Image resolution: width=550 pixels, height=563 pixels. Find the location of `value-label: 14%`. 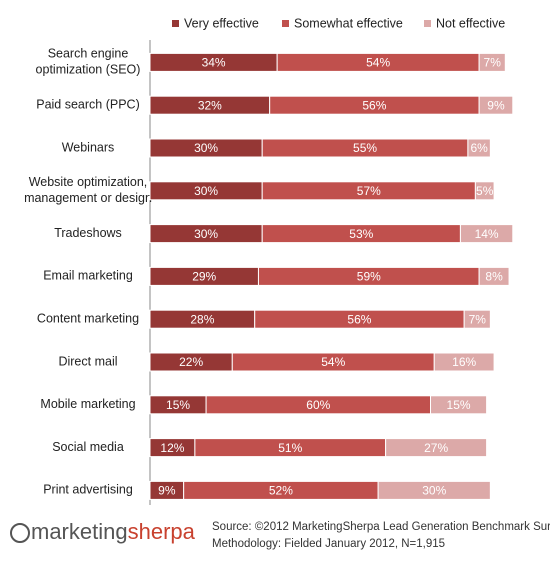

value-label: 14% is located at coordinates (487, 234).